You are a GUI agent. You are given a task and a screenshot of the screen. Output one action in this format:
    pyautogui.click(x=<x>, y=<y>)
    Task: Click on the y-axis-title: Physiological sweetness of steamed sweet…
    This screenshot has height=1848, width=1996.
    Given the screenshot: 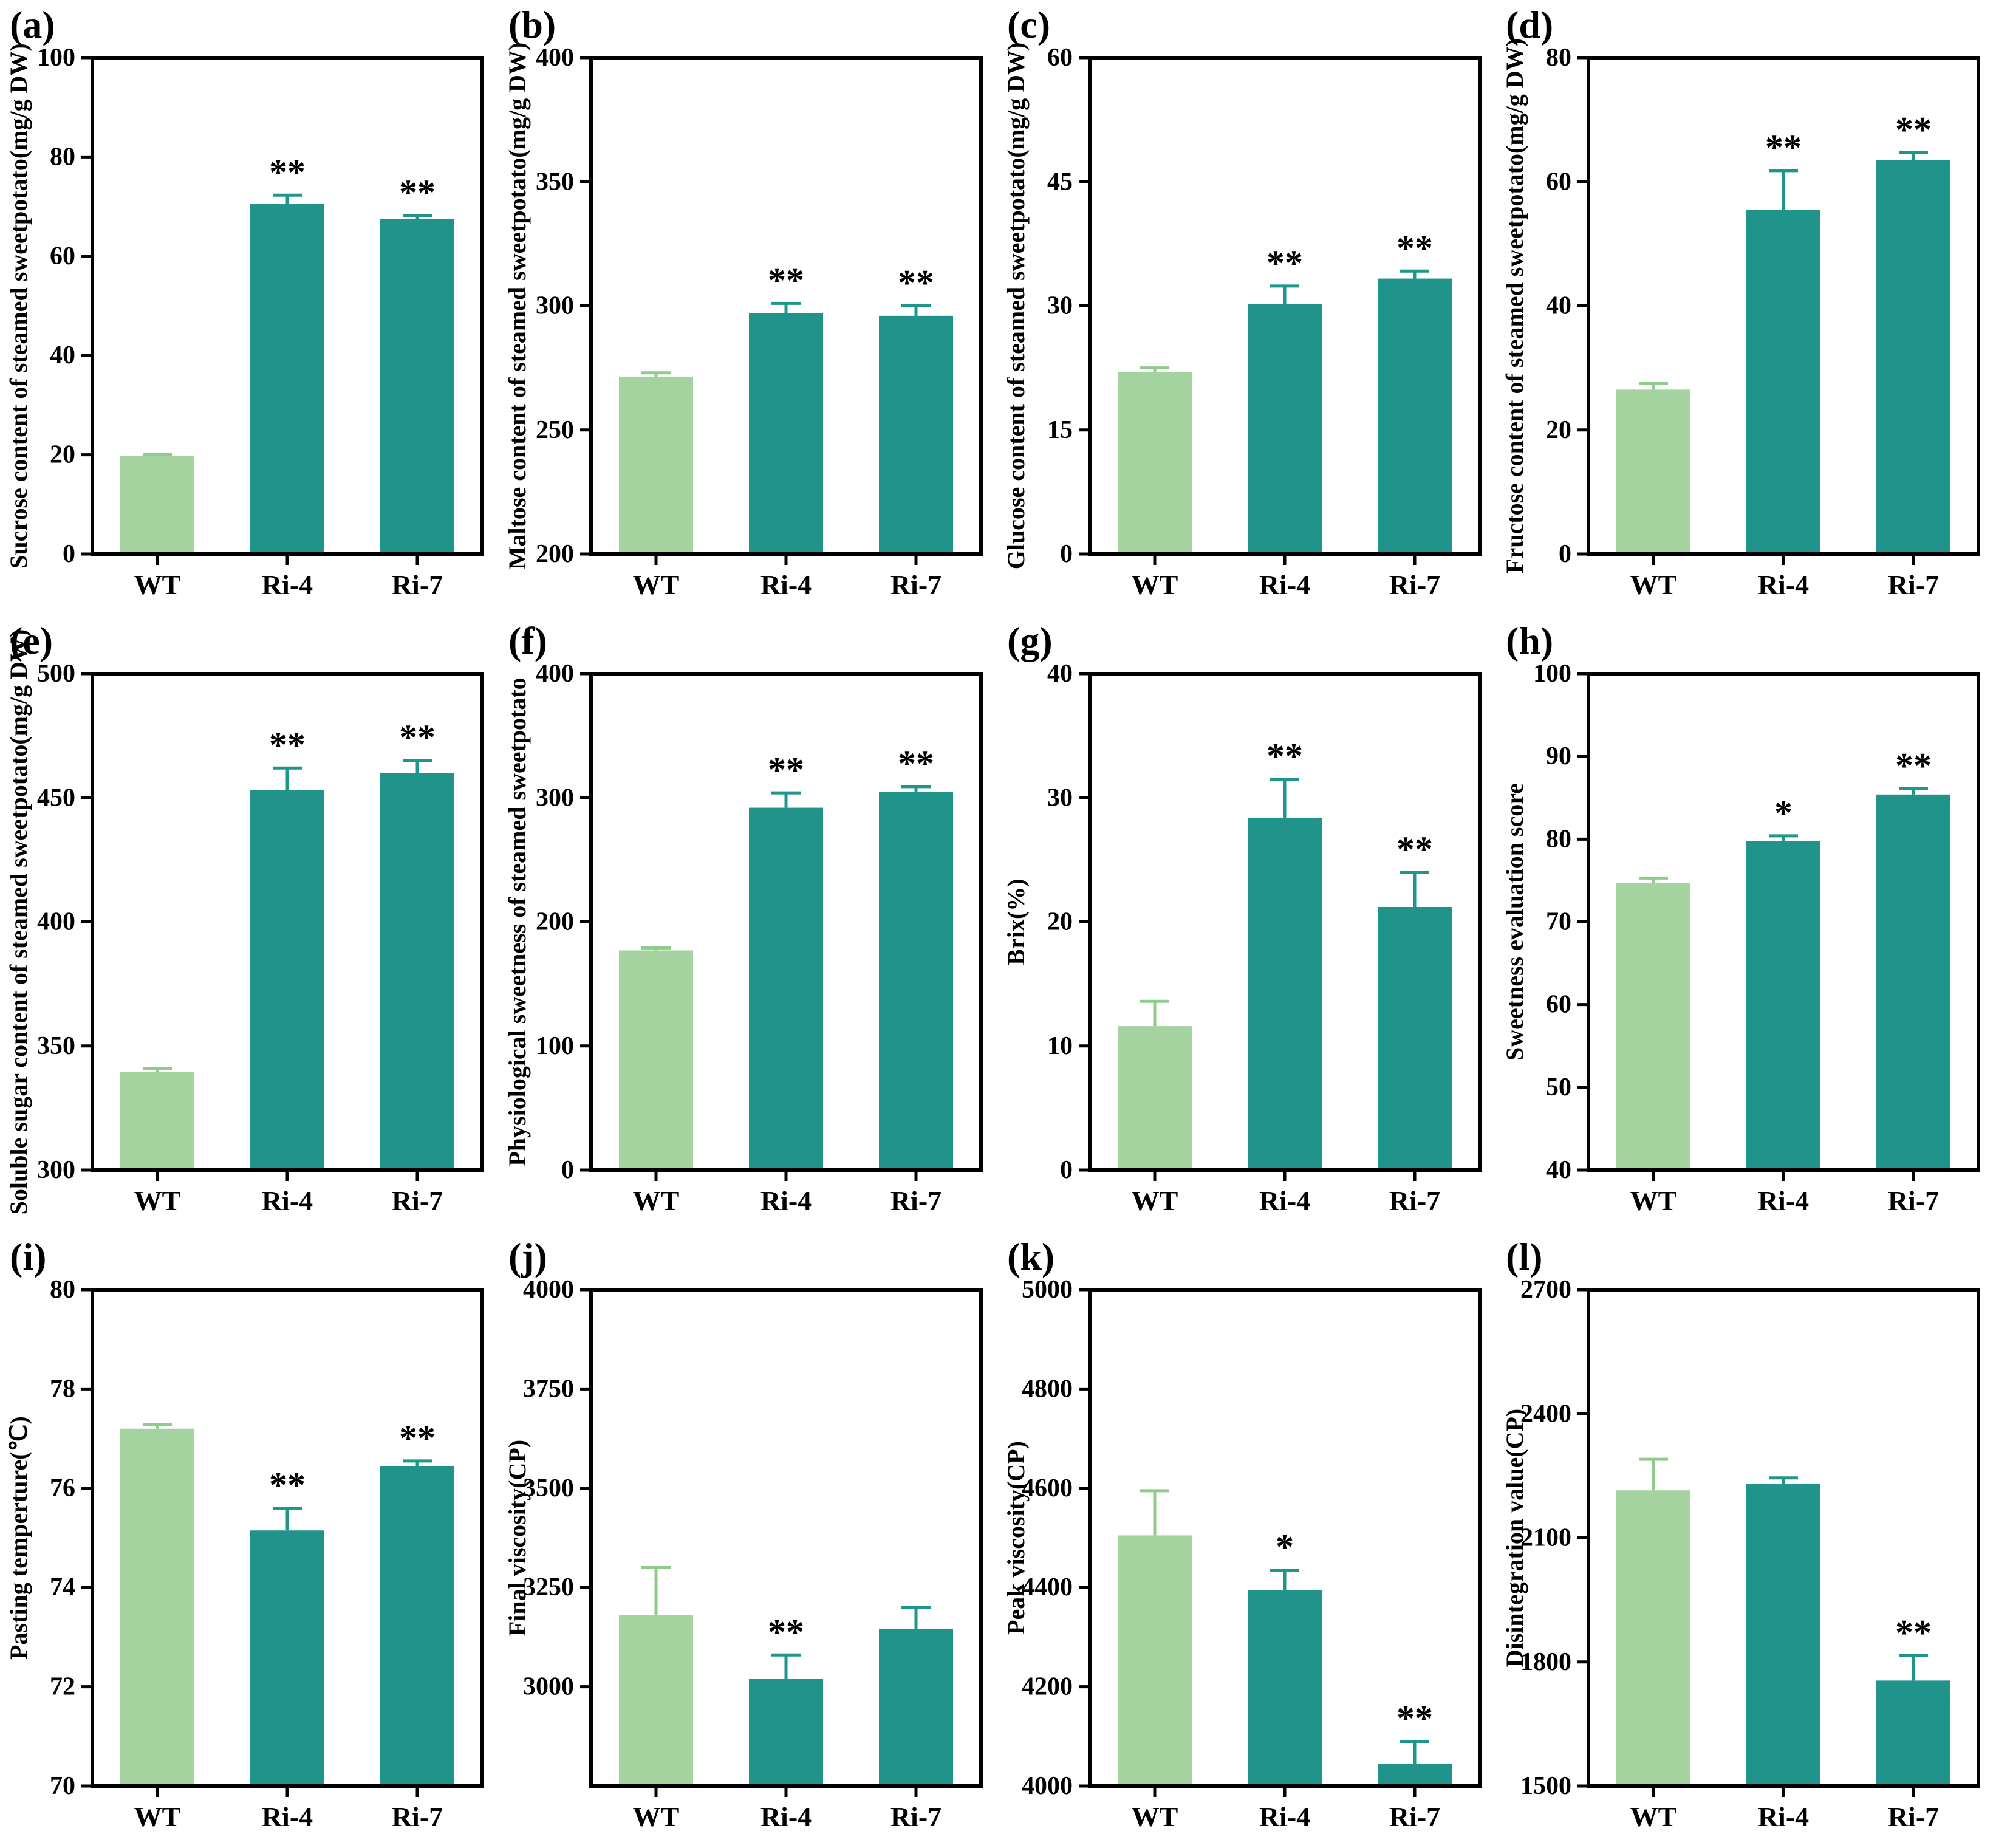 What is the action you would take?
    pyautogui.click(x=517, y=921)
    